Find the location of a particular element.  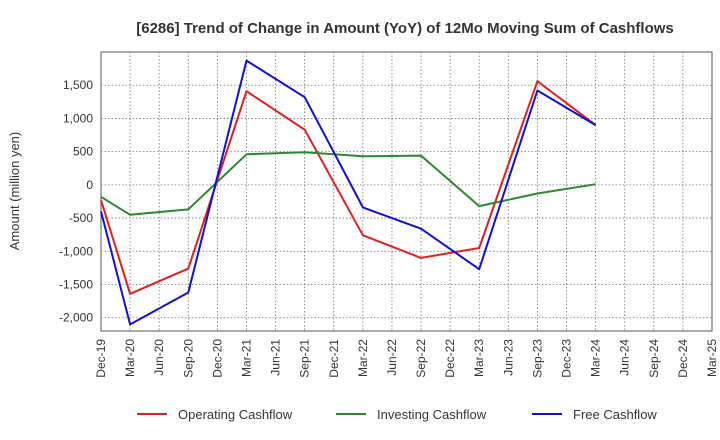

x-tick-label: Dec-21 is located at coordinates (334, 358).